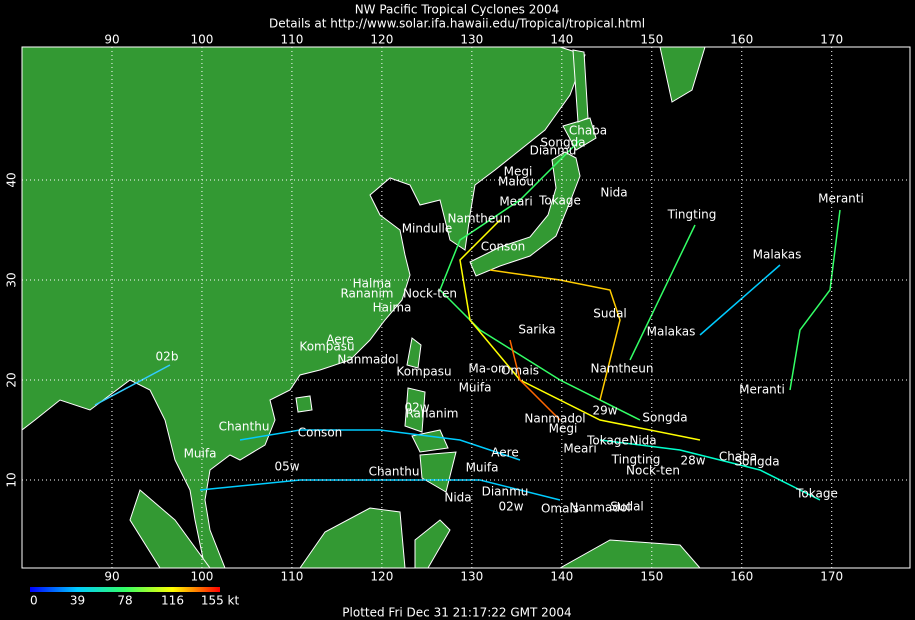 This screenshot has width=915, height=620. What do you see at coordinates (629, 553) in the screenshot?
I see `new-guinea` at bounding box center [629, 553].